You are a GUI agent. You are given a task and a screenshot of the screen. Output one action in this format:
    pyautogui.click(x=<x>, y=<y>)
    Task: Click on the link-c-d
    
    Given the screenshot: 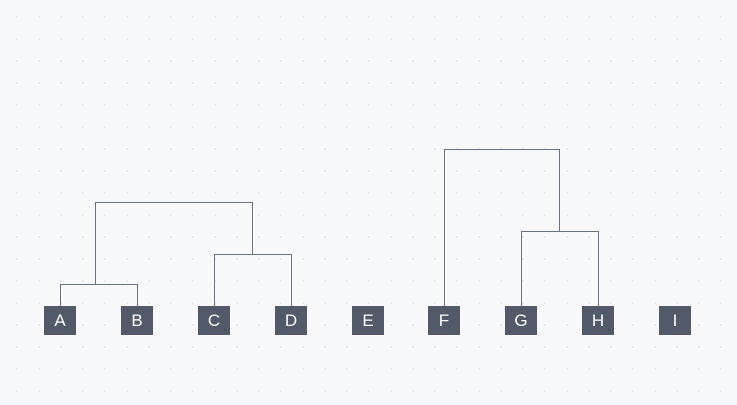 What is the action you would take?
    pyautogui.click(x=253, y=280)
    